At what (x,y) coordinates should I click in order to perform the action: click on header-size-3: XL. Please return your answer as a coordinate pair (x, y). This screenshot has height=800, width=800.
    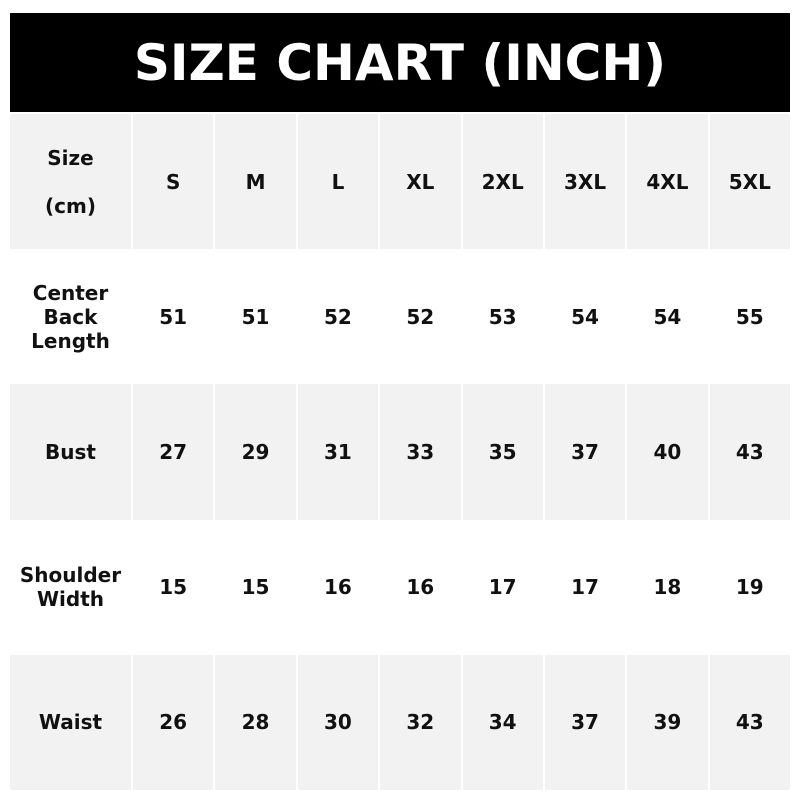
    Looking at the image, I should click on (420, 182).